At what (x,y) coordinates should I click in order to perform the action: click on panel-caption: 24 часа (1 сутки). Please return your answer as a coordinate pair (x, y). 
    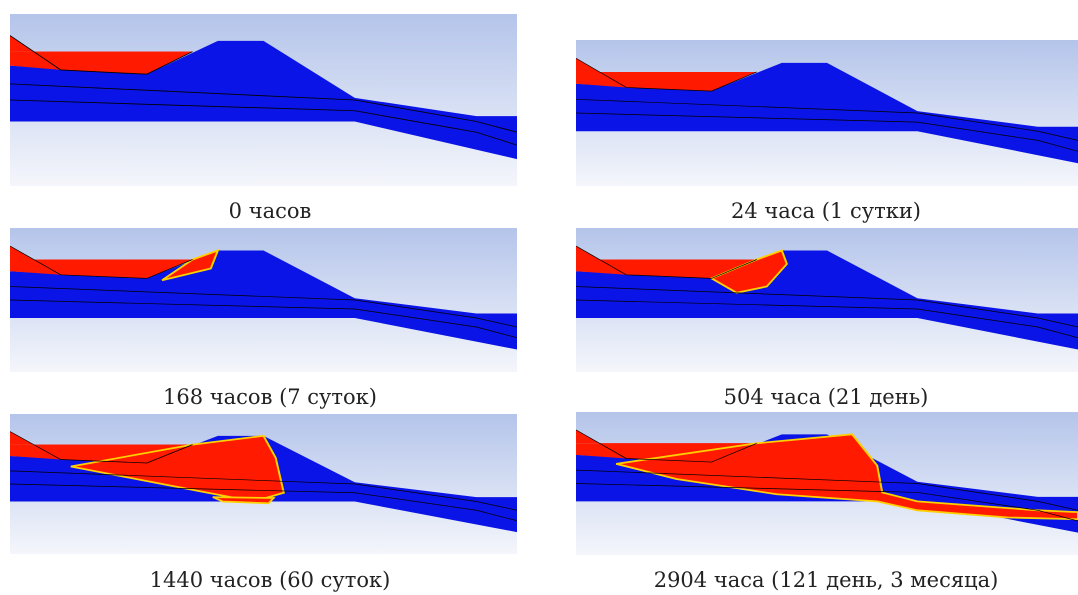
    Looking at the image, I should click on (826, 211).